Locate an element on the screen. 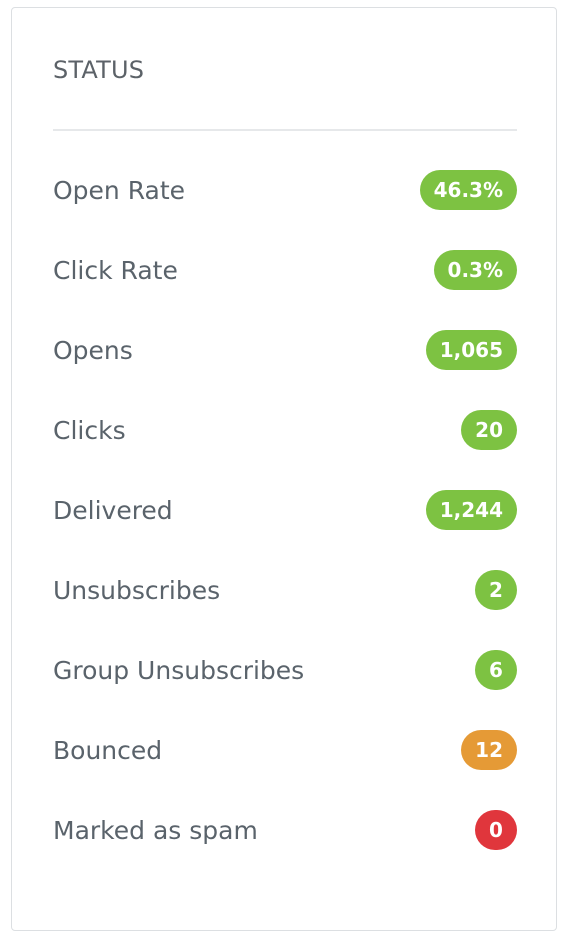 Image resolution: width=568 pixels, height=936 pixels. stat-label-clicks: Clicks is located at coordinates (89, 430).